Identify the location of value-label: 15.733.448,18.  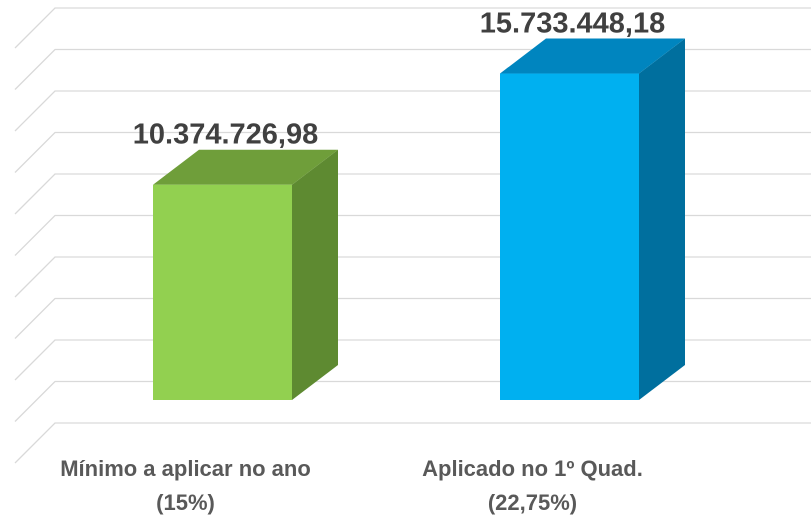
(572, 24).